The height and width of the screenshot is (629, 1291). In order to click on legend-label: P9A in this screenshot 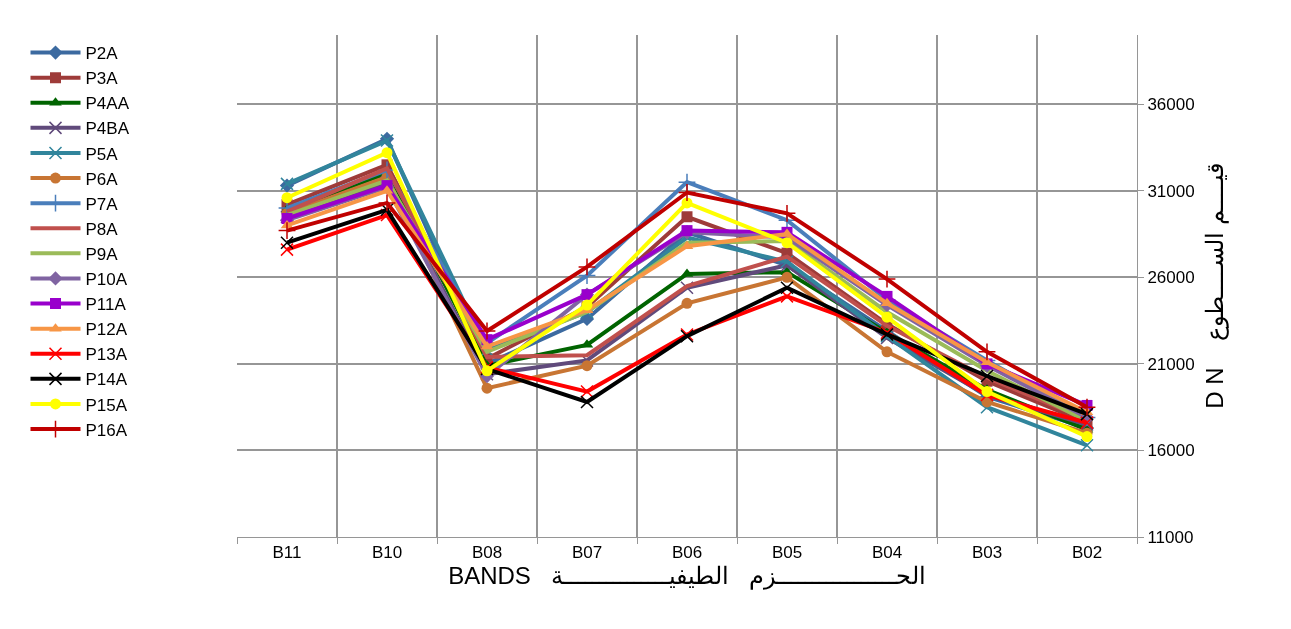, I will do `click(102, 254)`.